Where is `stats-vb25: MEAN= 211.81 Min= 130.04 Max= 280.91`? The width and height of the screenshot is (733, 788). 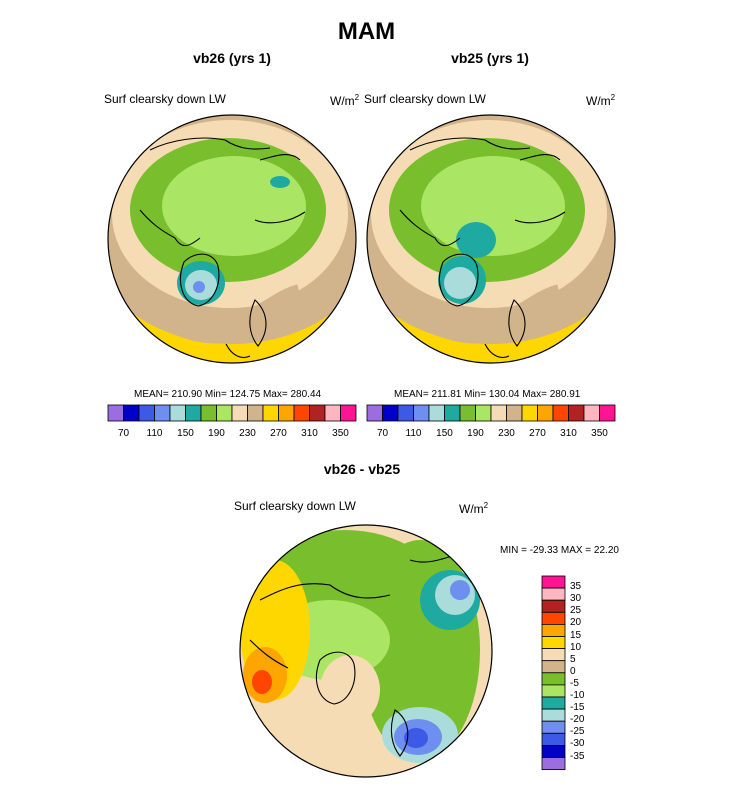
stats-vb25: MEAN= 211.81 Min= 130.04 Max= 280.91 is located at coordinates (487, 394).